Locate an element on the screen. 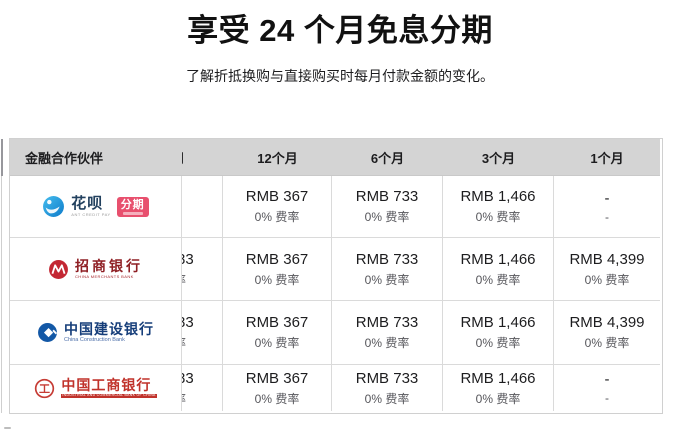 This screenshot has width=680, height=431. partner-cell-cmb: 招商银行 CHINA MERCHANTS BANK is located at coordinates (96, 269).